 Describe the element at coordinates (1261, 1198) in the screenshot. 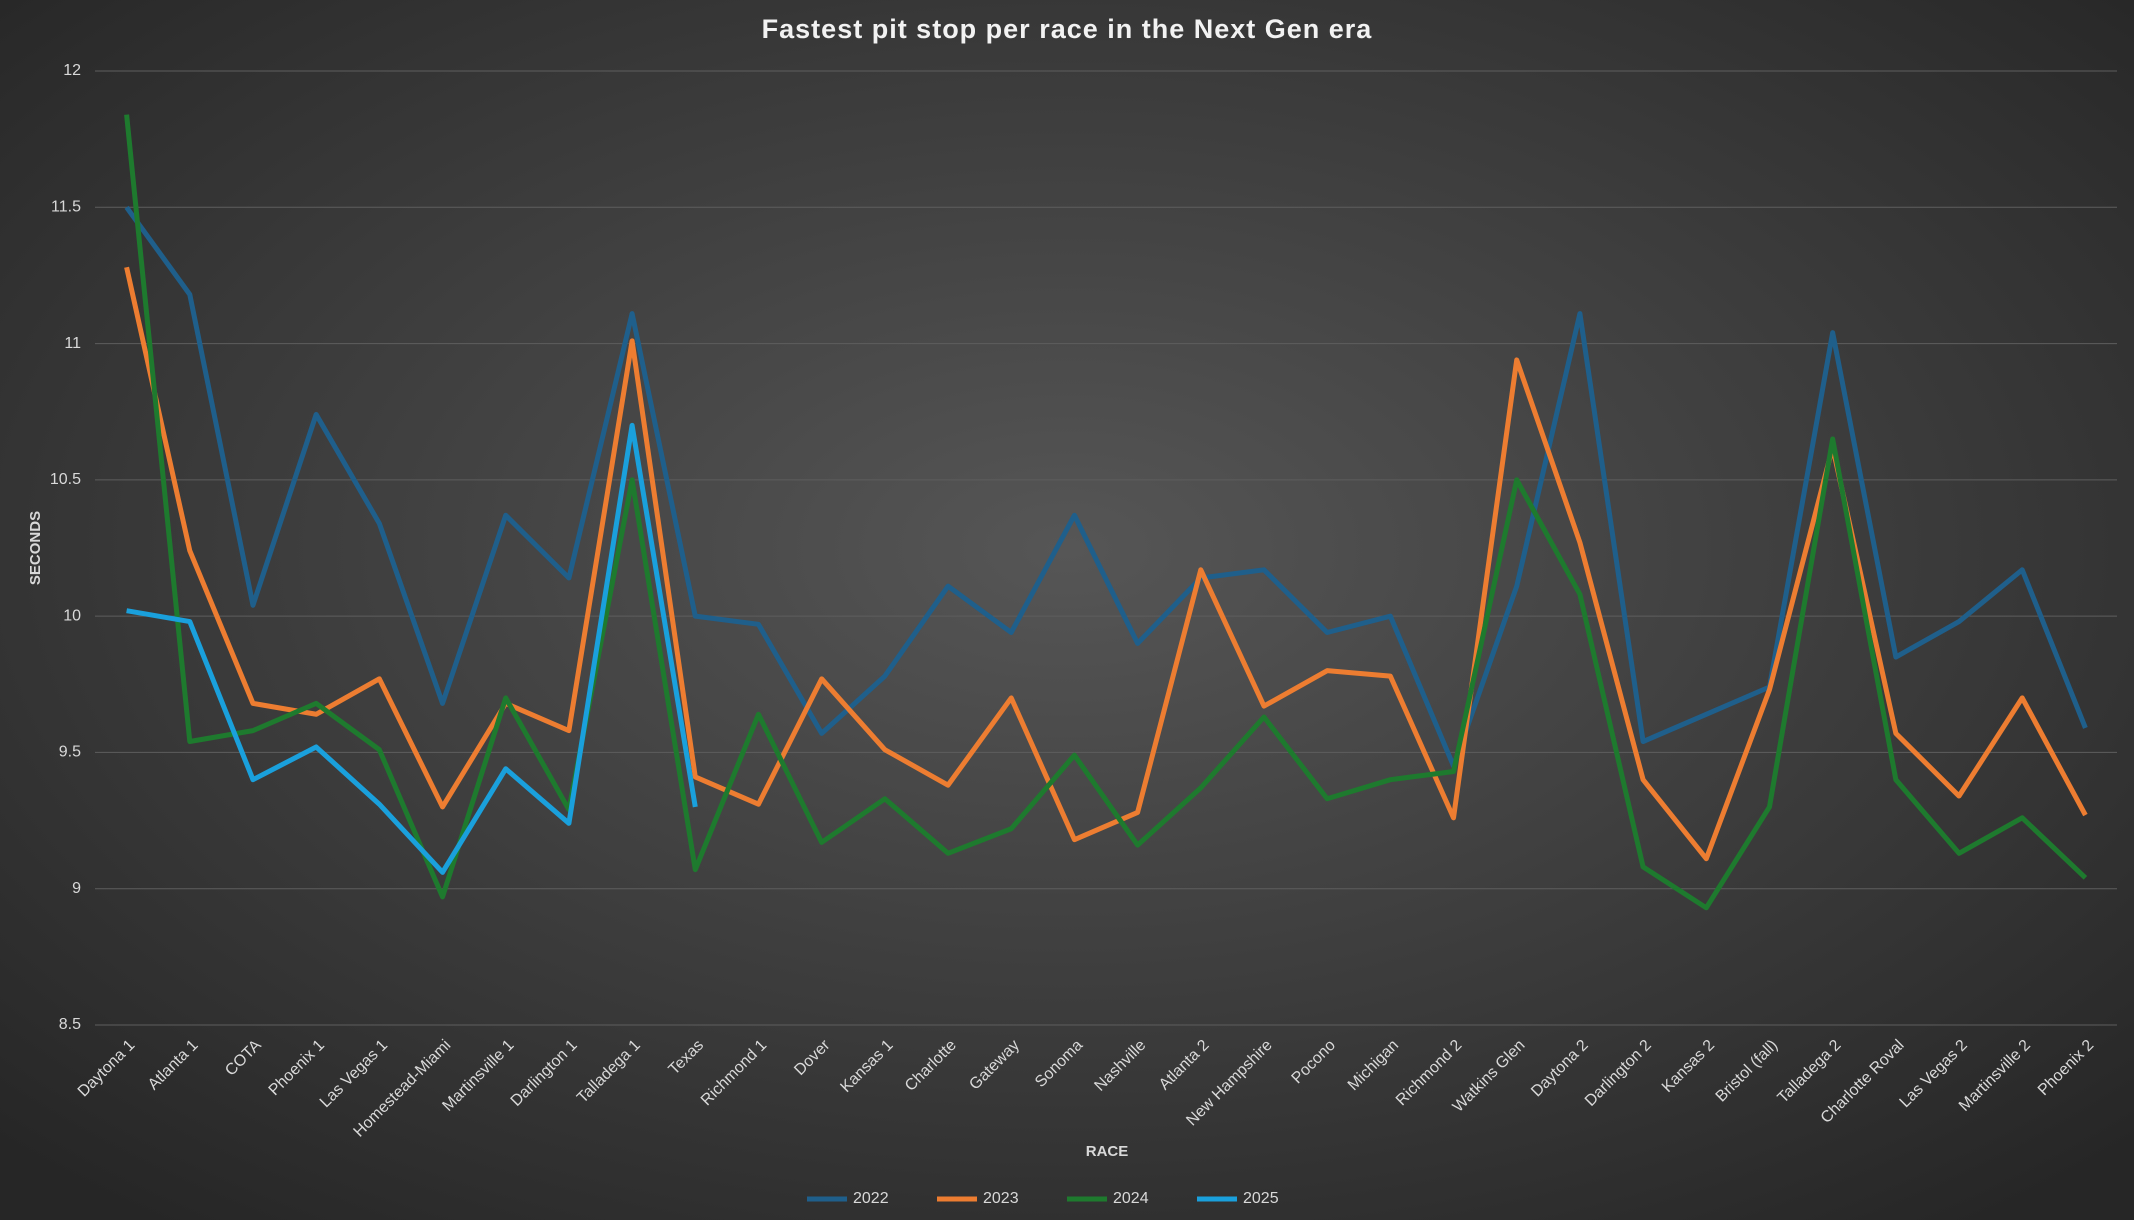

I see `legend-label: 2025` at that location.